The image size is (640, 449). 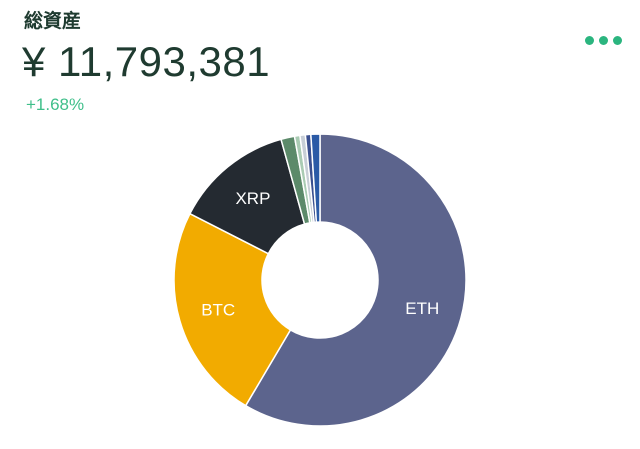 What do you see at coordinates (55, 104) in the screenshot?
I see `change-percentage: +1.68%` at bounding box center [55, 104].